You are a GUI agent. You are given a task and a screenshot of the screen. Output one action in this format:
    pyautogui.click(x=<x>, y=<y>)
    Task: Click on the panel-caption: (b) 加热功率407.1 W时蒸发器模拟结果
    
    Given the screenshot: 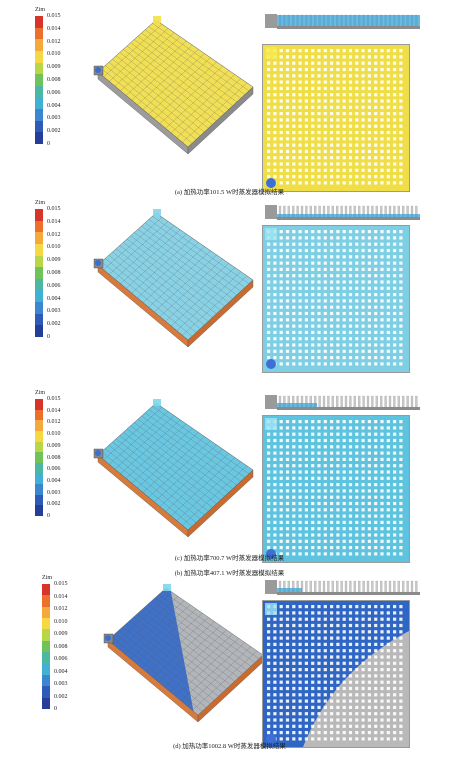 What is the action you would take?
    pyautogui.click(x=229, y=573)
    